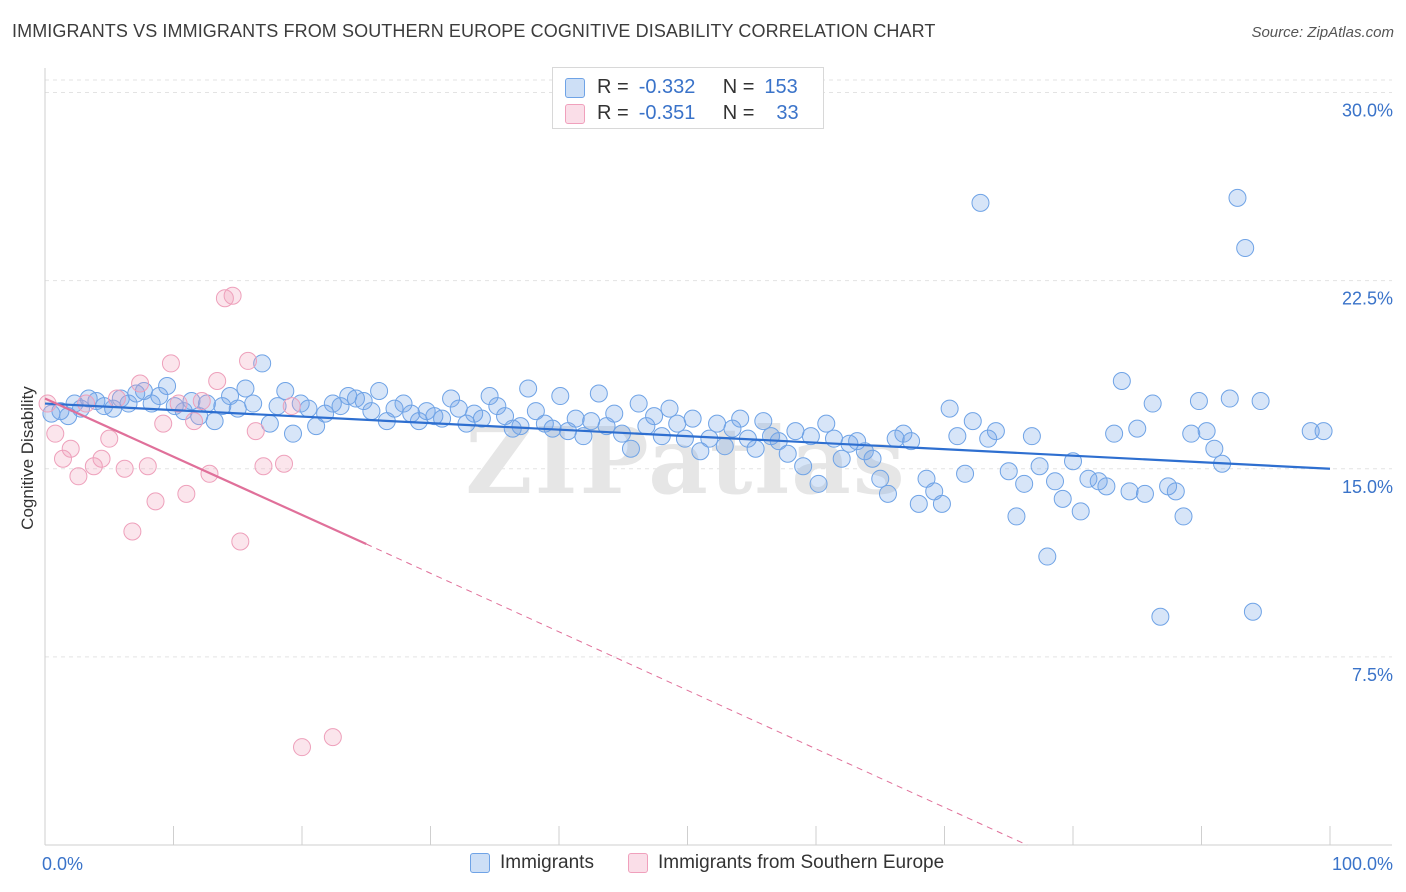  What do you see at coordinates (62, 864) in the screenshot?
I see `x-tick-label: 0.0%` at bounding box center [62, 864].